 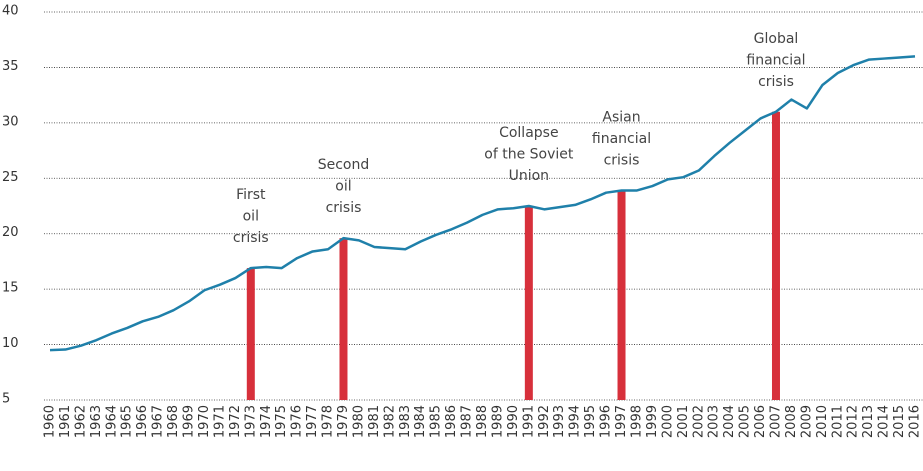 What do you see at coordinates (621, 117) in the screenshot?
I see `annotation-label: Asian` at bounding box center [621, 117].